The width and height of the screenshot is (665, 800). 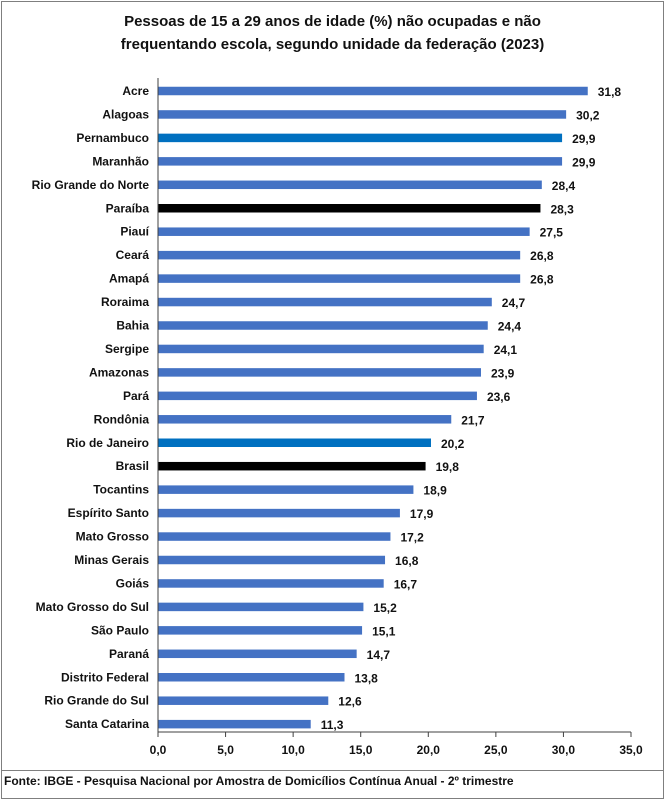 What do you see at coordinates (96, 701) in the screenshot?
I see `category-label-rio-grande-do-sul: Rio Grande do Sul` at bounding box center [96, 701].